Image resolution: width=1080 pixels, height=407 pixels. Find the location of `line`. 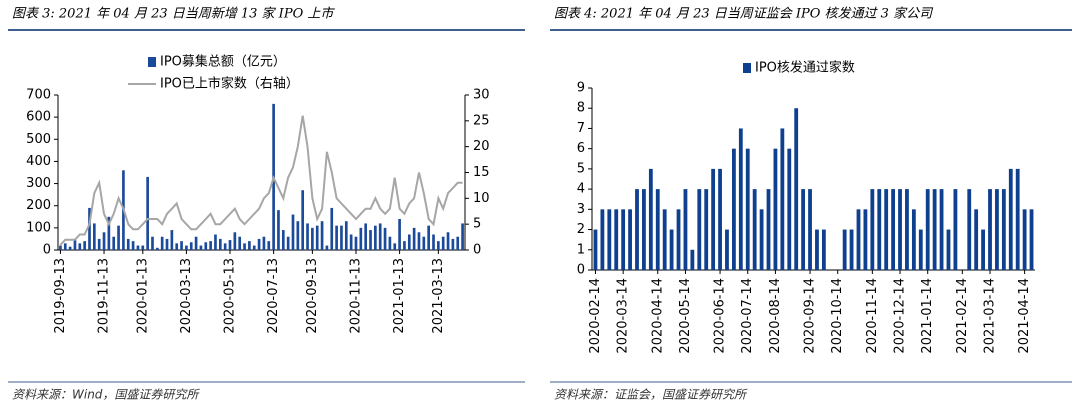

line is located at coordinates (261, 180).